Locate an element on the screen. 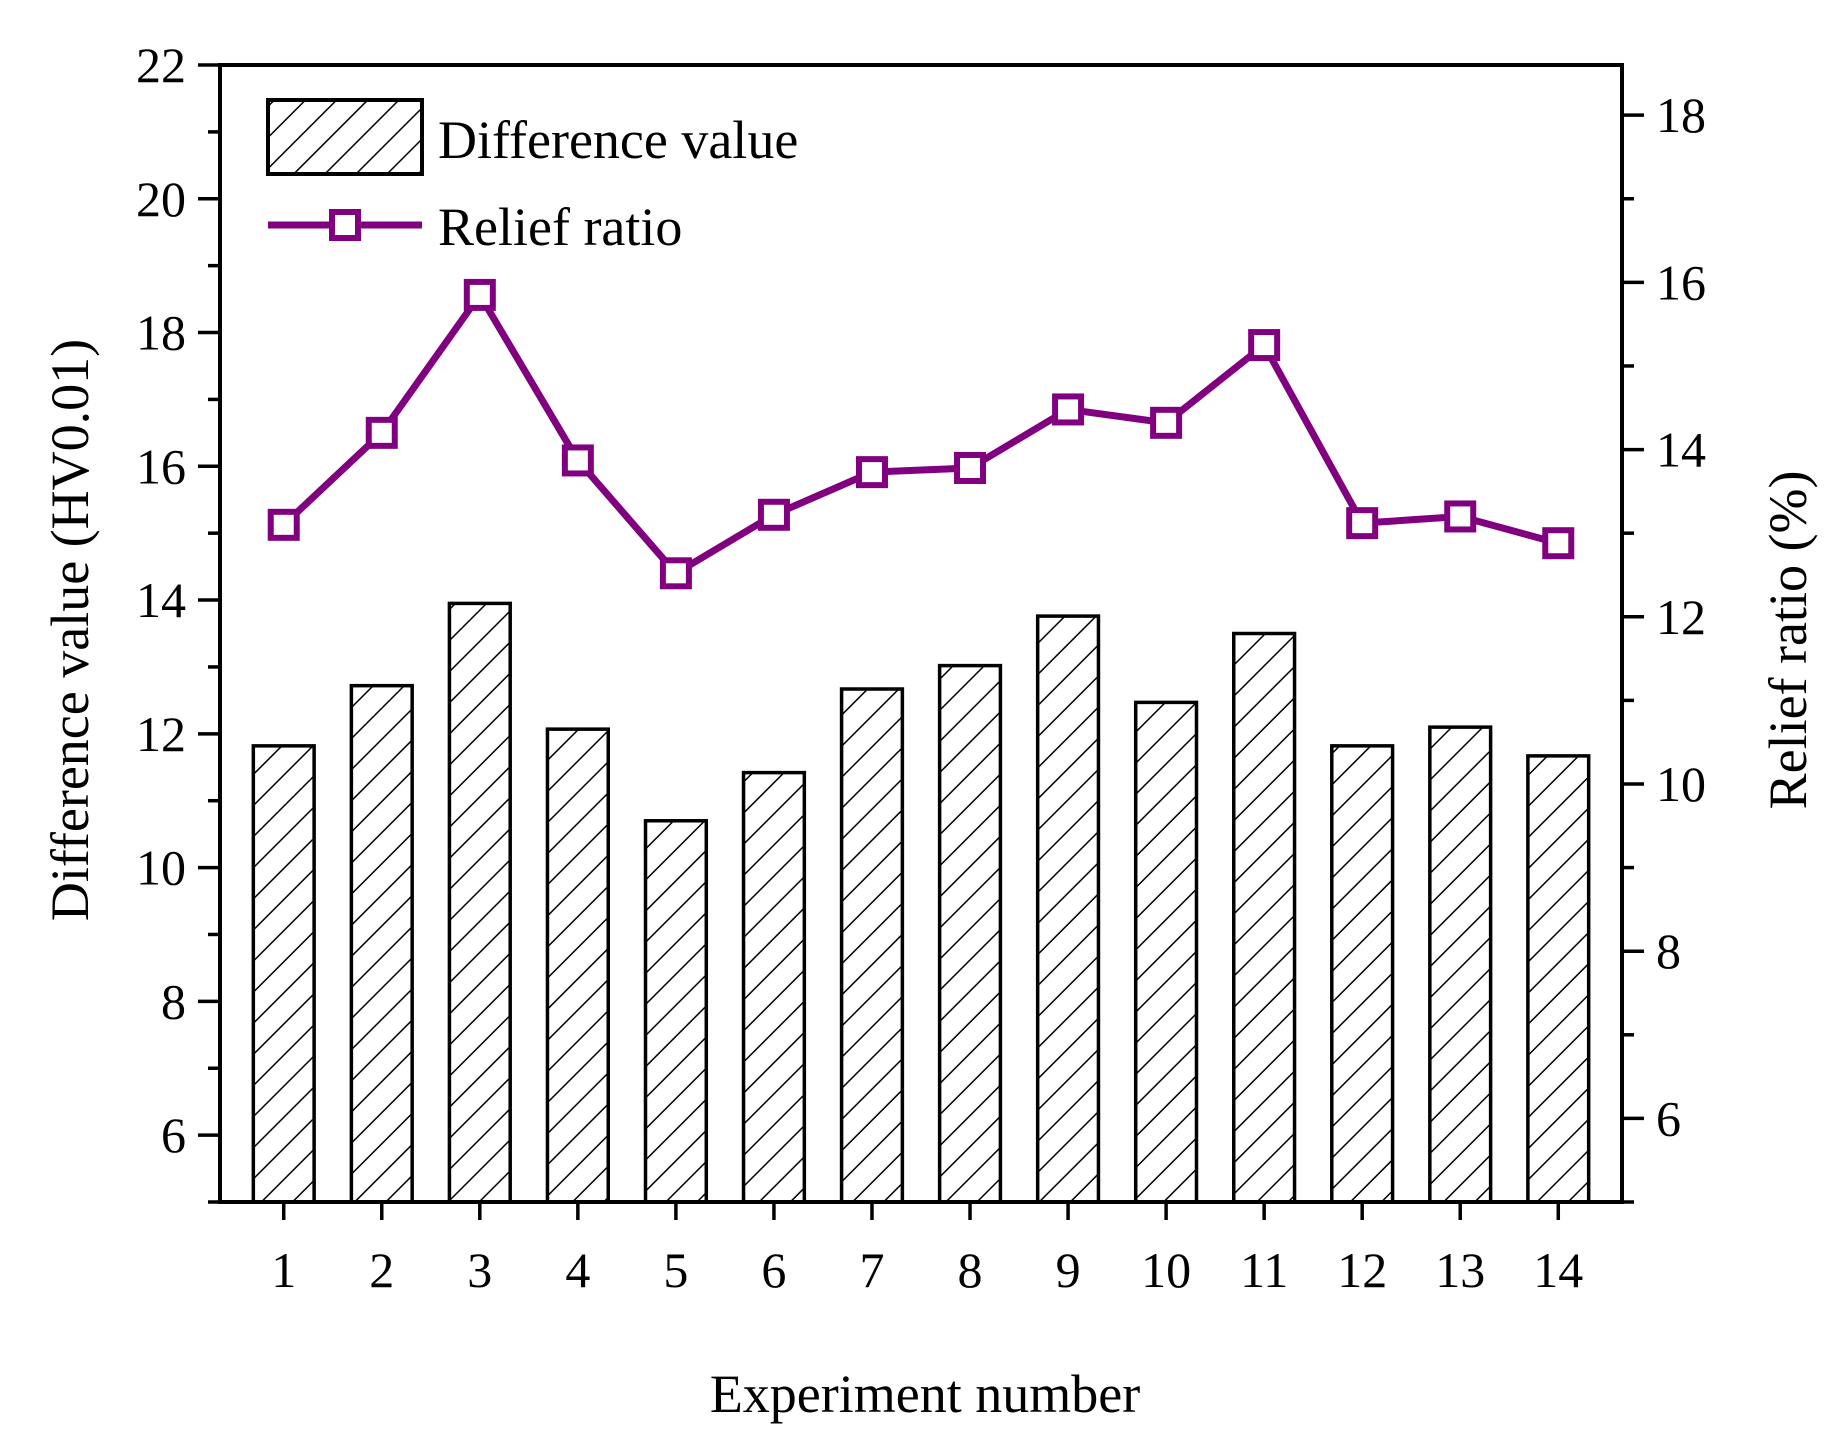 The image size is (1836, 1446). x-tick-label-2: 2 is located at coordinates (381, 1270).